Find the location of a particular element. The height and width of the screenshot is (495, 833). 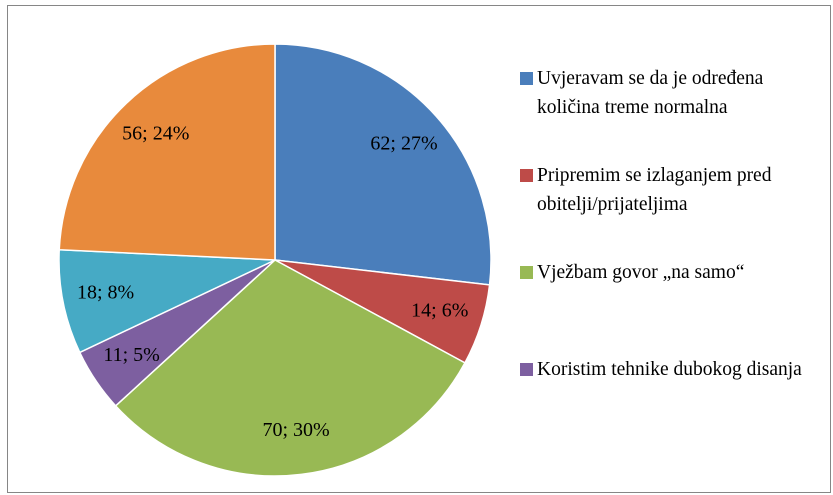

data-label: 62; 27% is located at coordinates (403, 144).